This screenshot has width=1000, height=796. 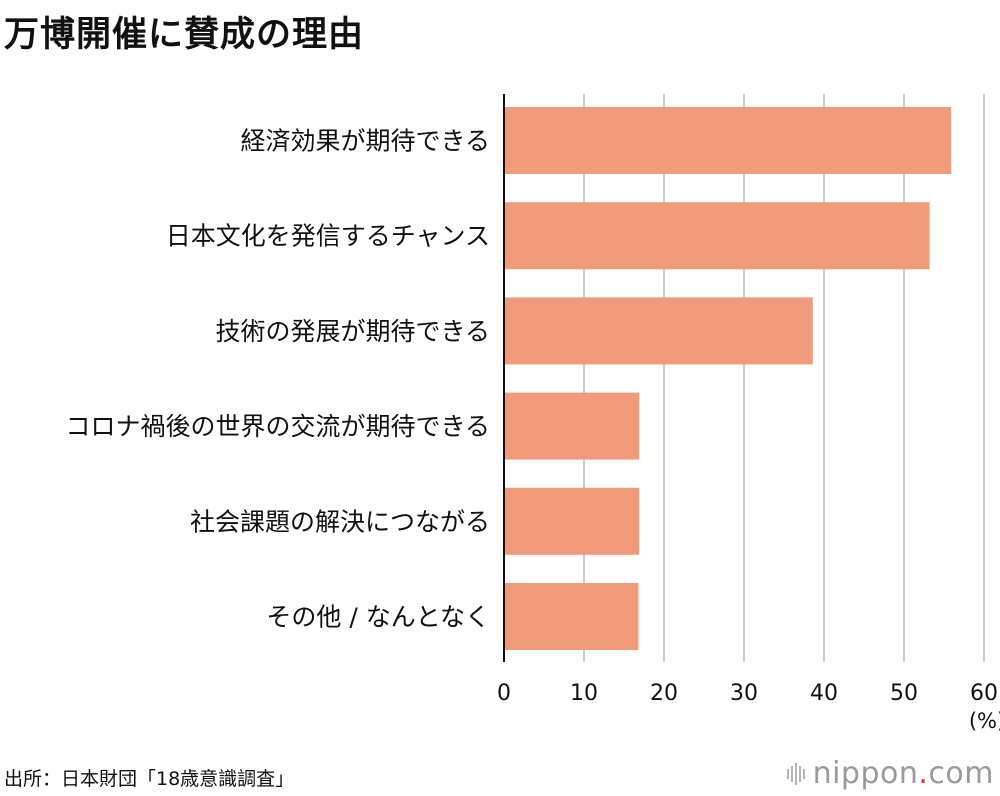 What do you see at coordinates (184, 35) in the screenshot?
I see `chart-title: 万博開催に賛成の理由` at bounding box center [184, 35].